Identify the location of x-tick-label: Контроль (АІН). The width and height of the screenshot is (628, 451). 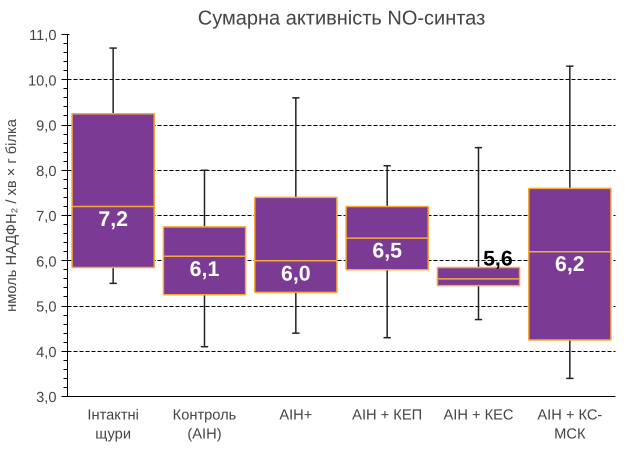
(204, 425).